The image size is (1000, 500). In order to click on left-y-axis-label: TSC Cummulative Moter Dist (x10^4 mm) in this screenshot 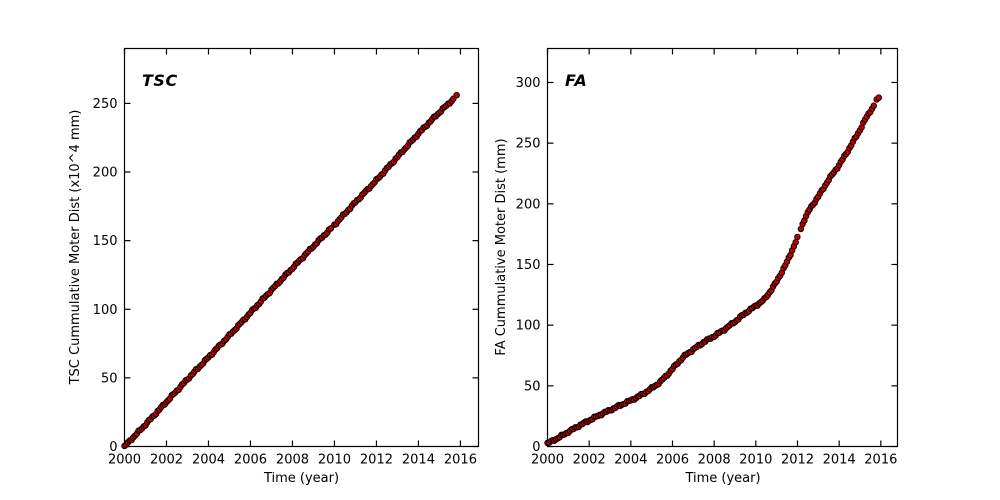, I will do `click(75, 247)`.